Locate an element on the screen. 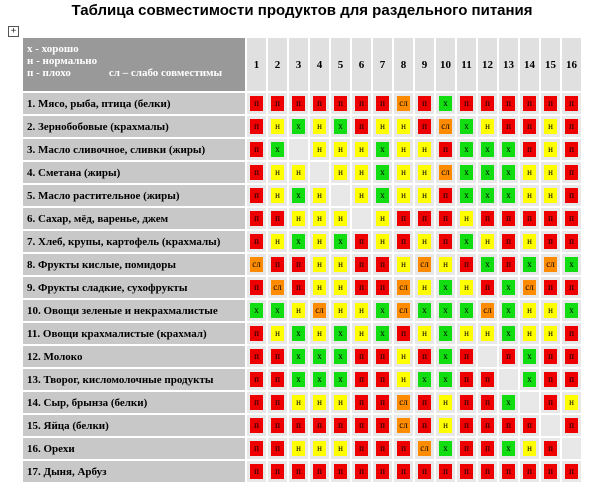 The image size is (604, 493). table-row: 14. Сыр, брынза (белки) п п н н н п п сл п н п п х п н is located at coordinates (302, 402).